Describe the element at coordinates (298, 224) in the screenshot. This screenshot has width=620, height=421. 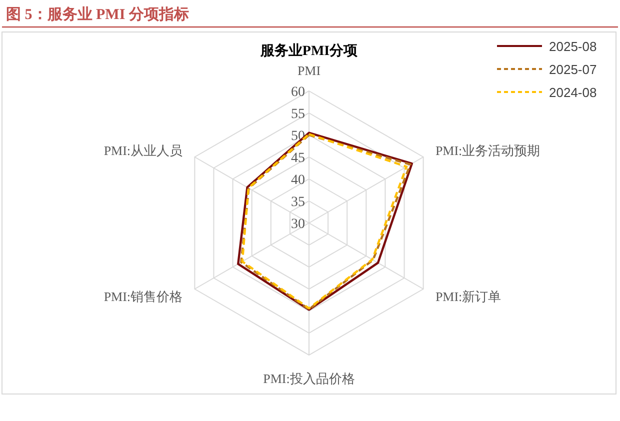
I see `y-tick-label: 30` at that location.